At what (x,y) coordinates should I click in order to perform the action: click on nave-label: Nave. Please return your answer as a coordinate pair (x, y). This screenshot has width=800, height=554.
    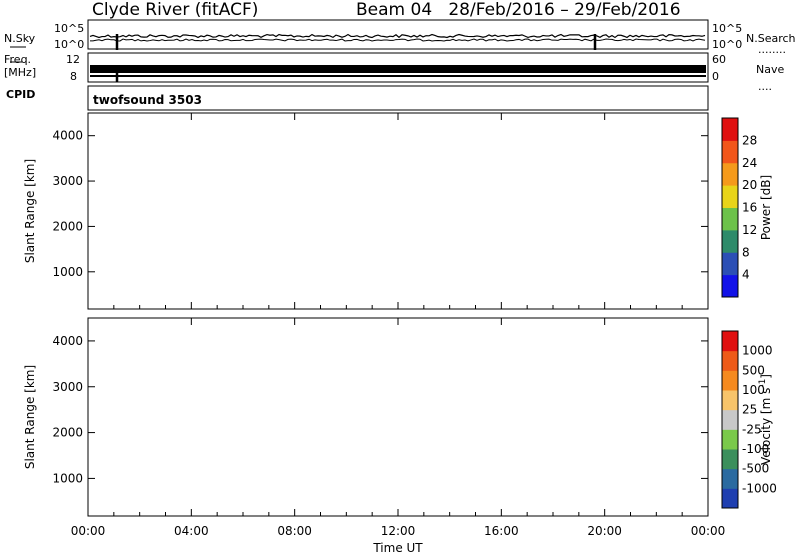
    Looking at the image, I should click on (770, 69).